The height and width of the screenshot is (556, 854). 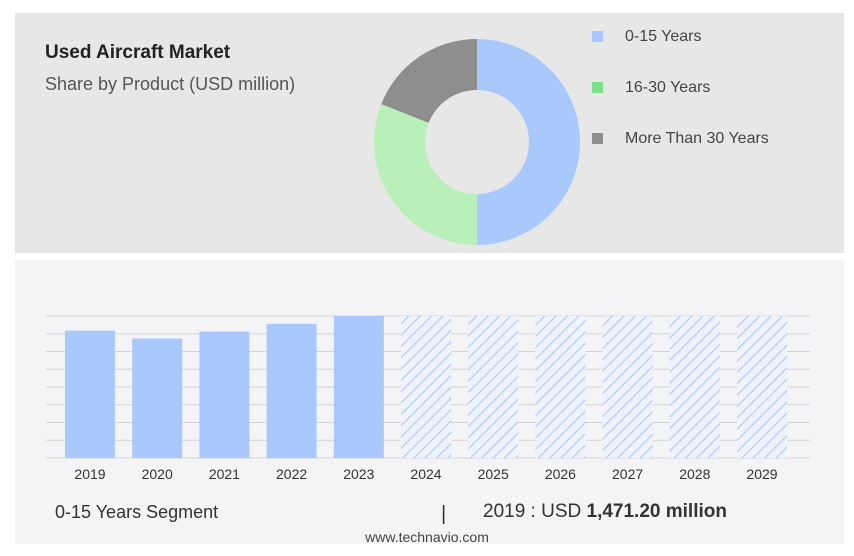 What do you see at coordinates (426, 387) in the screenshot?
I see `bar-2024` at bounding box center [426, 387].